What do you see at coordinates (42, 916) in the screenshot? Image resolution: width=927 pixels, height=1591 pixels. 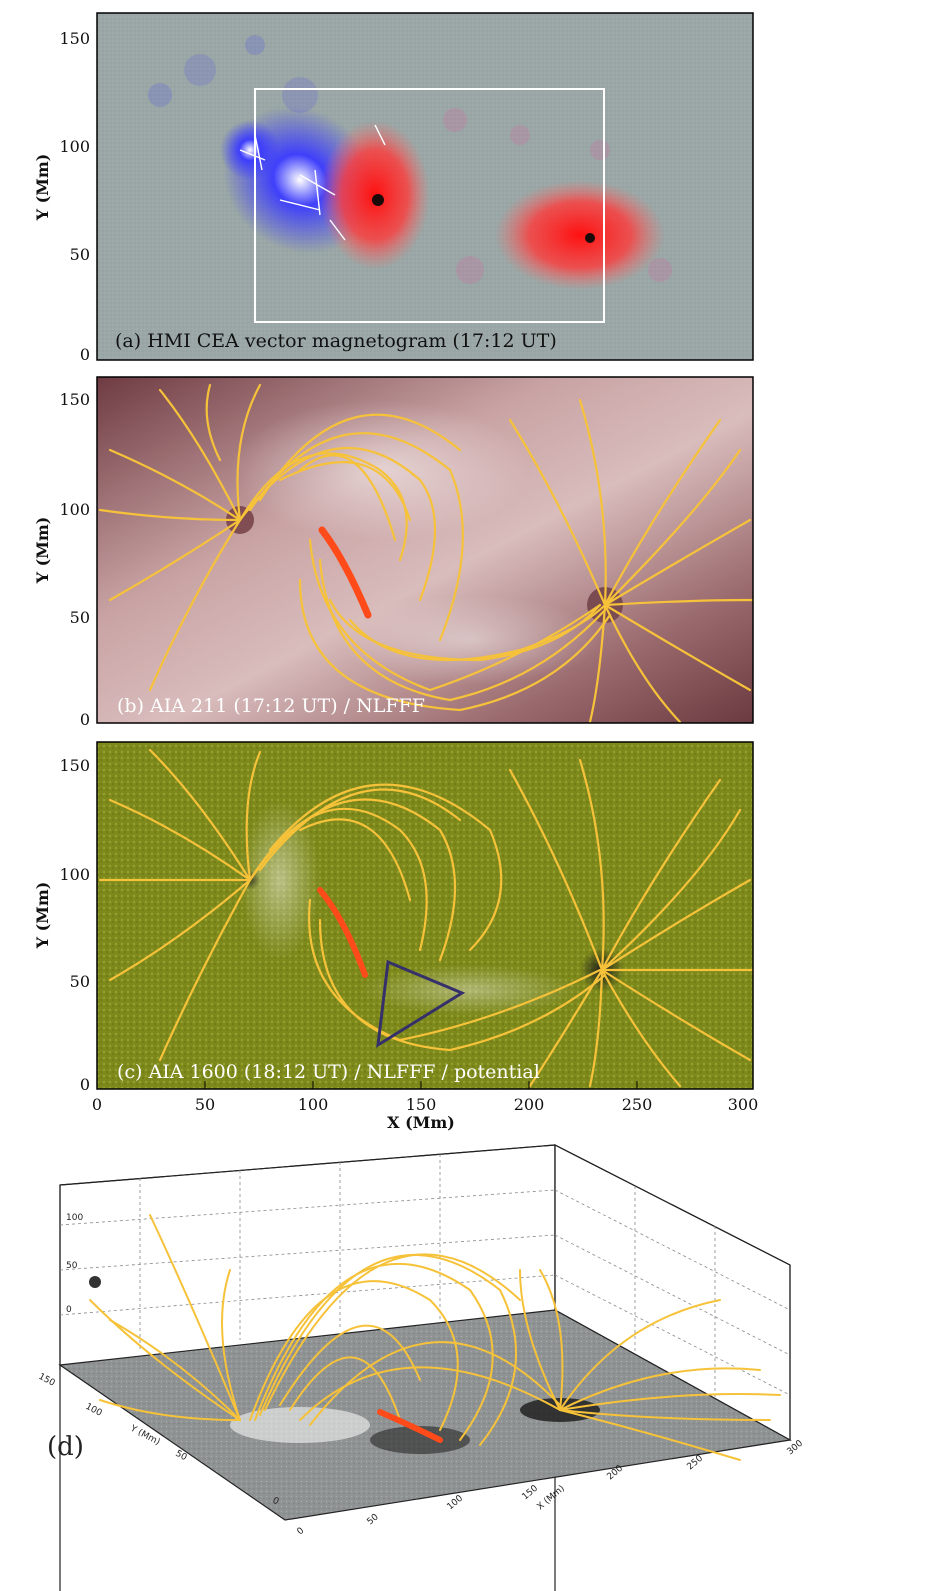 I see `y-axis-label-c: Y (Mm)` at bounding box center [42, 916].